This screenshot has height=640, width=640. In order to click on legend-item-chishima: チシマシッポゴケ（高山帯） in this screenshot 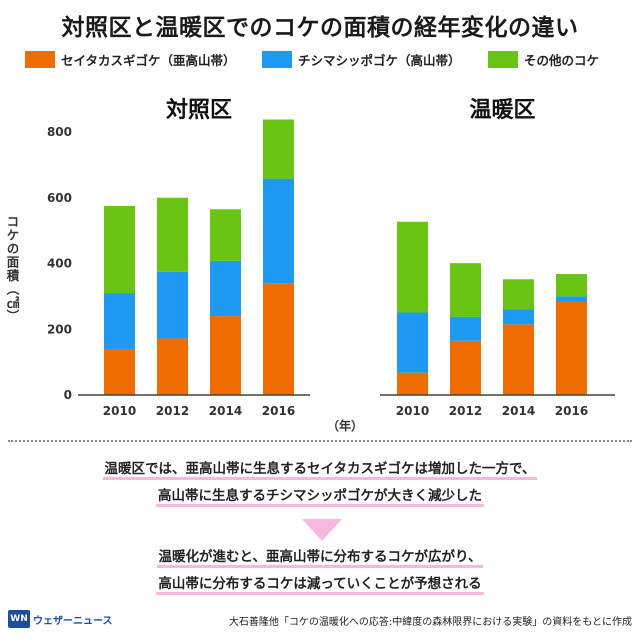, I will do `click(361, 59)`.